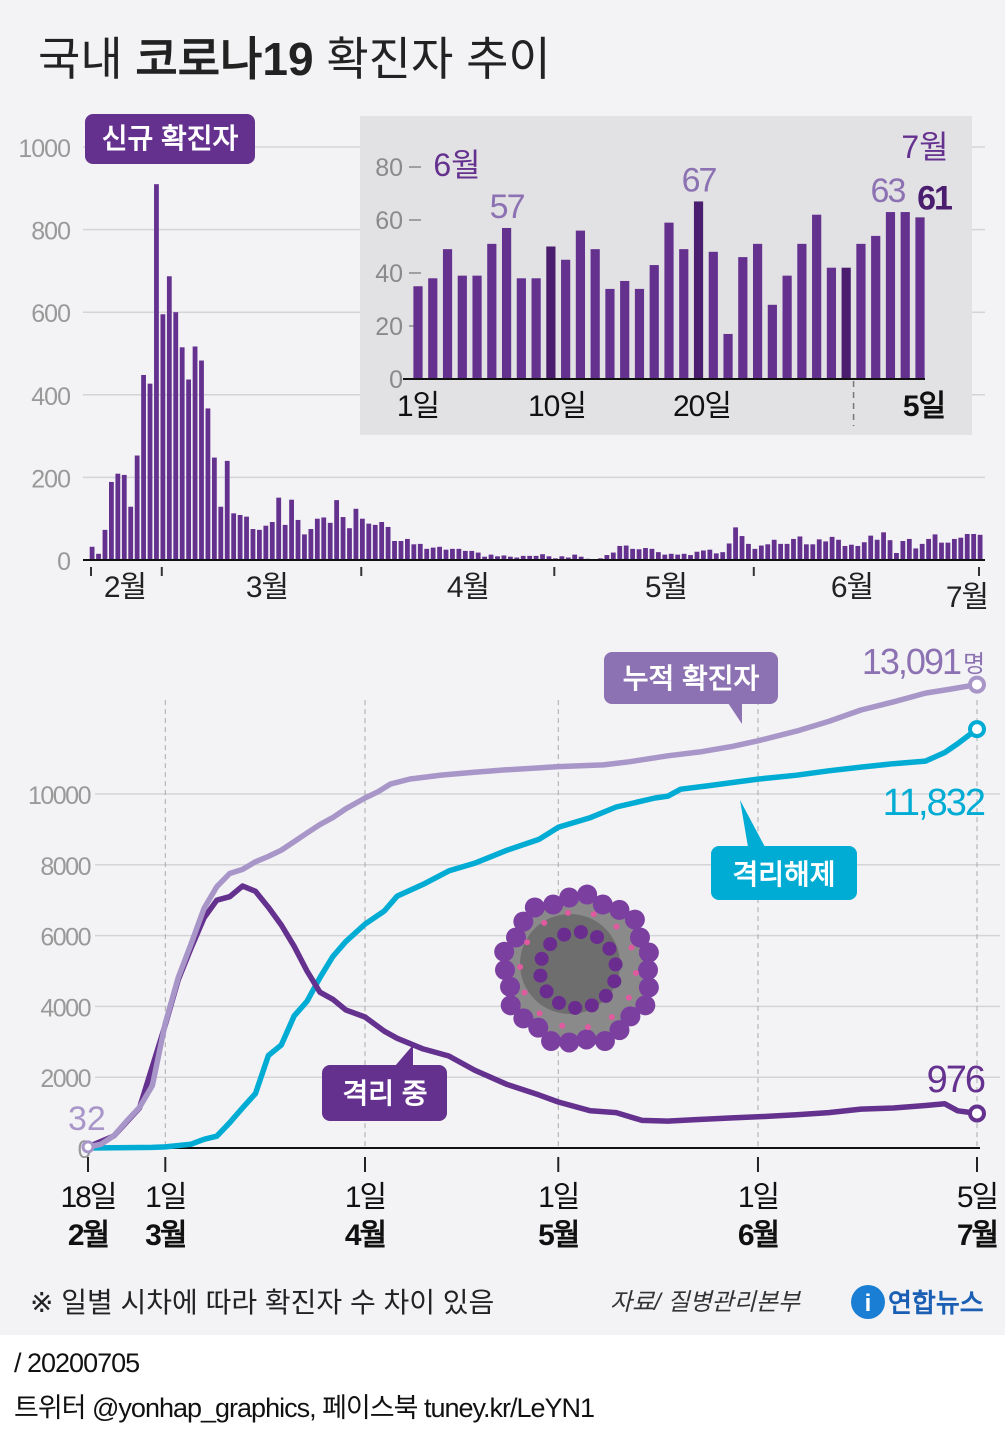 The image size is (1005, 1439). Describe the element at coordinates (911, 661) in the screenshot. I see `cumulative-end-label: 13,091` at that location.